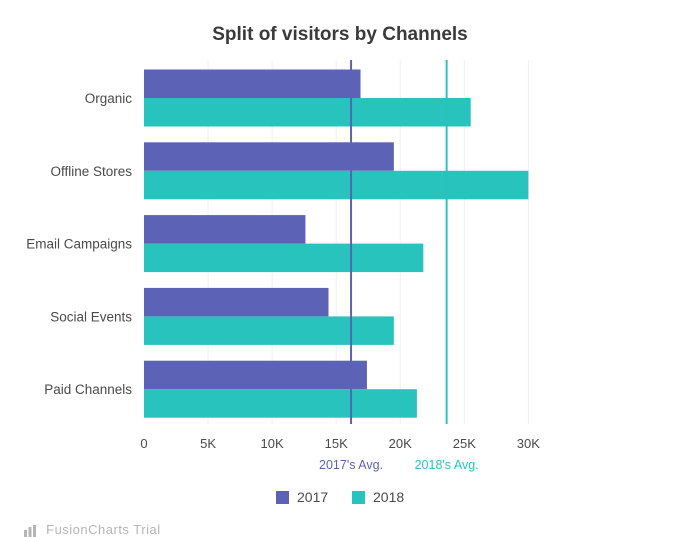  I want to click on chart-title: Split of visitors by Channels, so click(340, 34).